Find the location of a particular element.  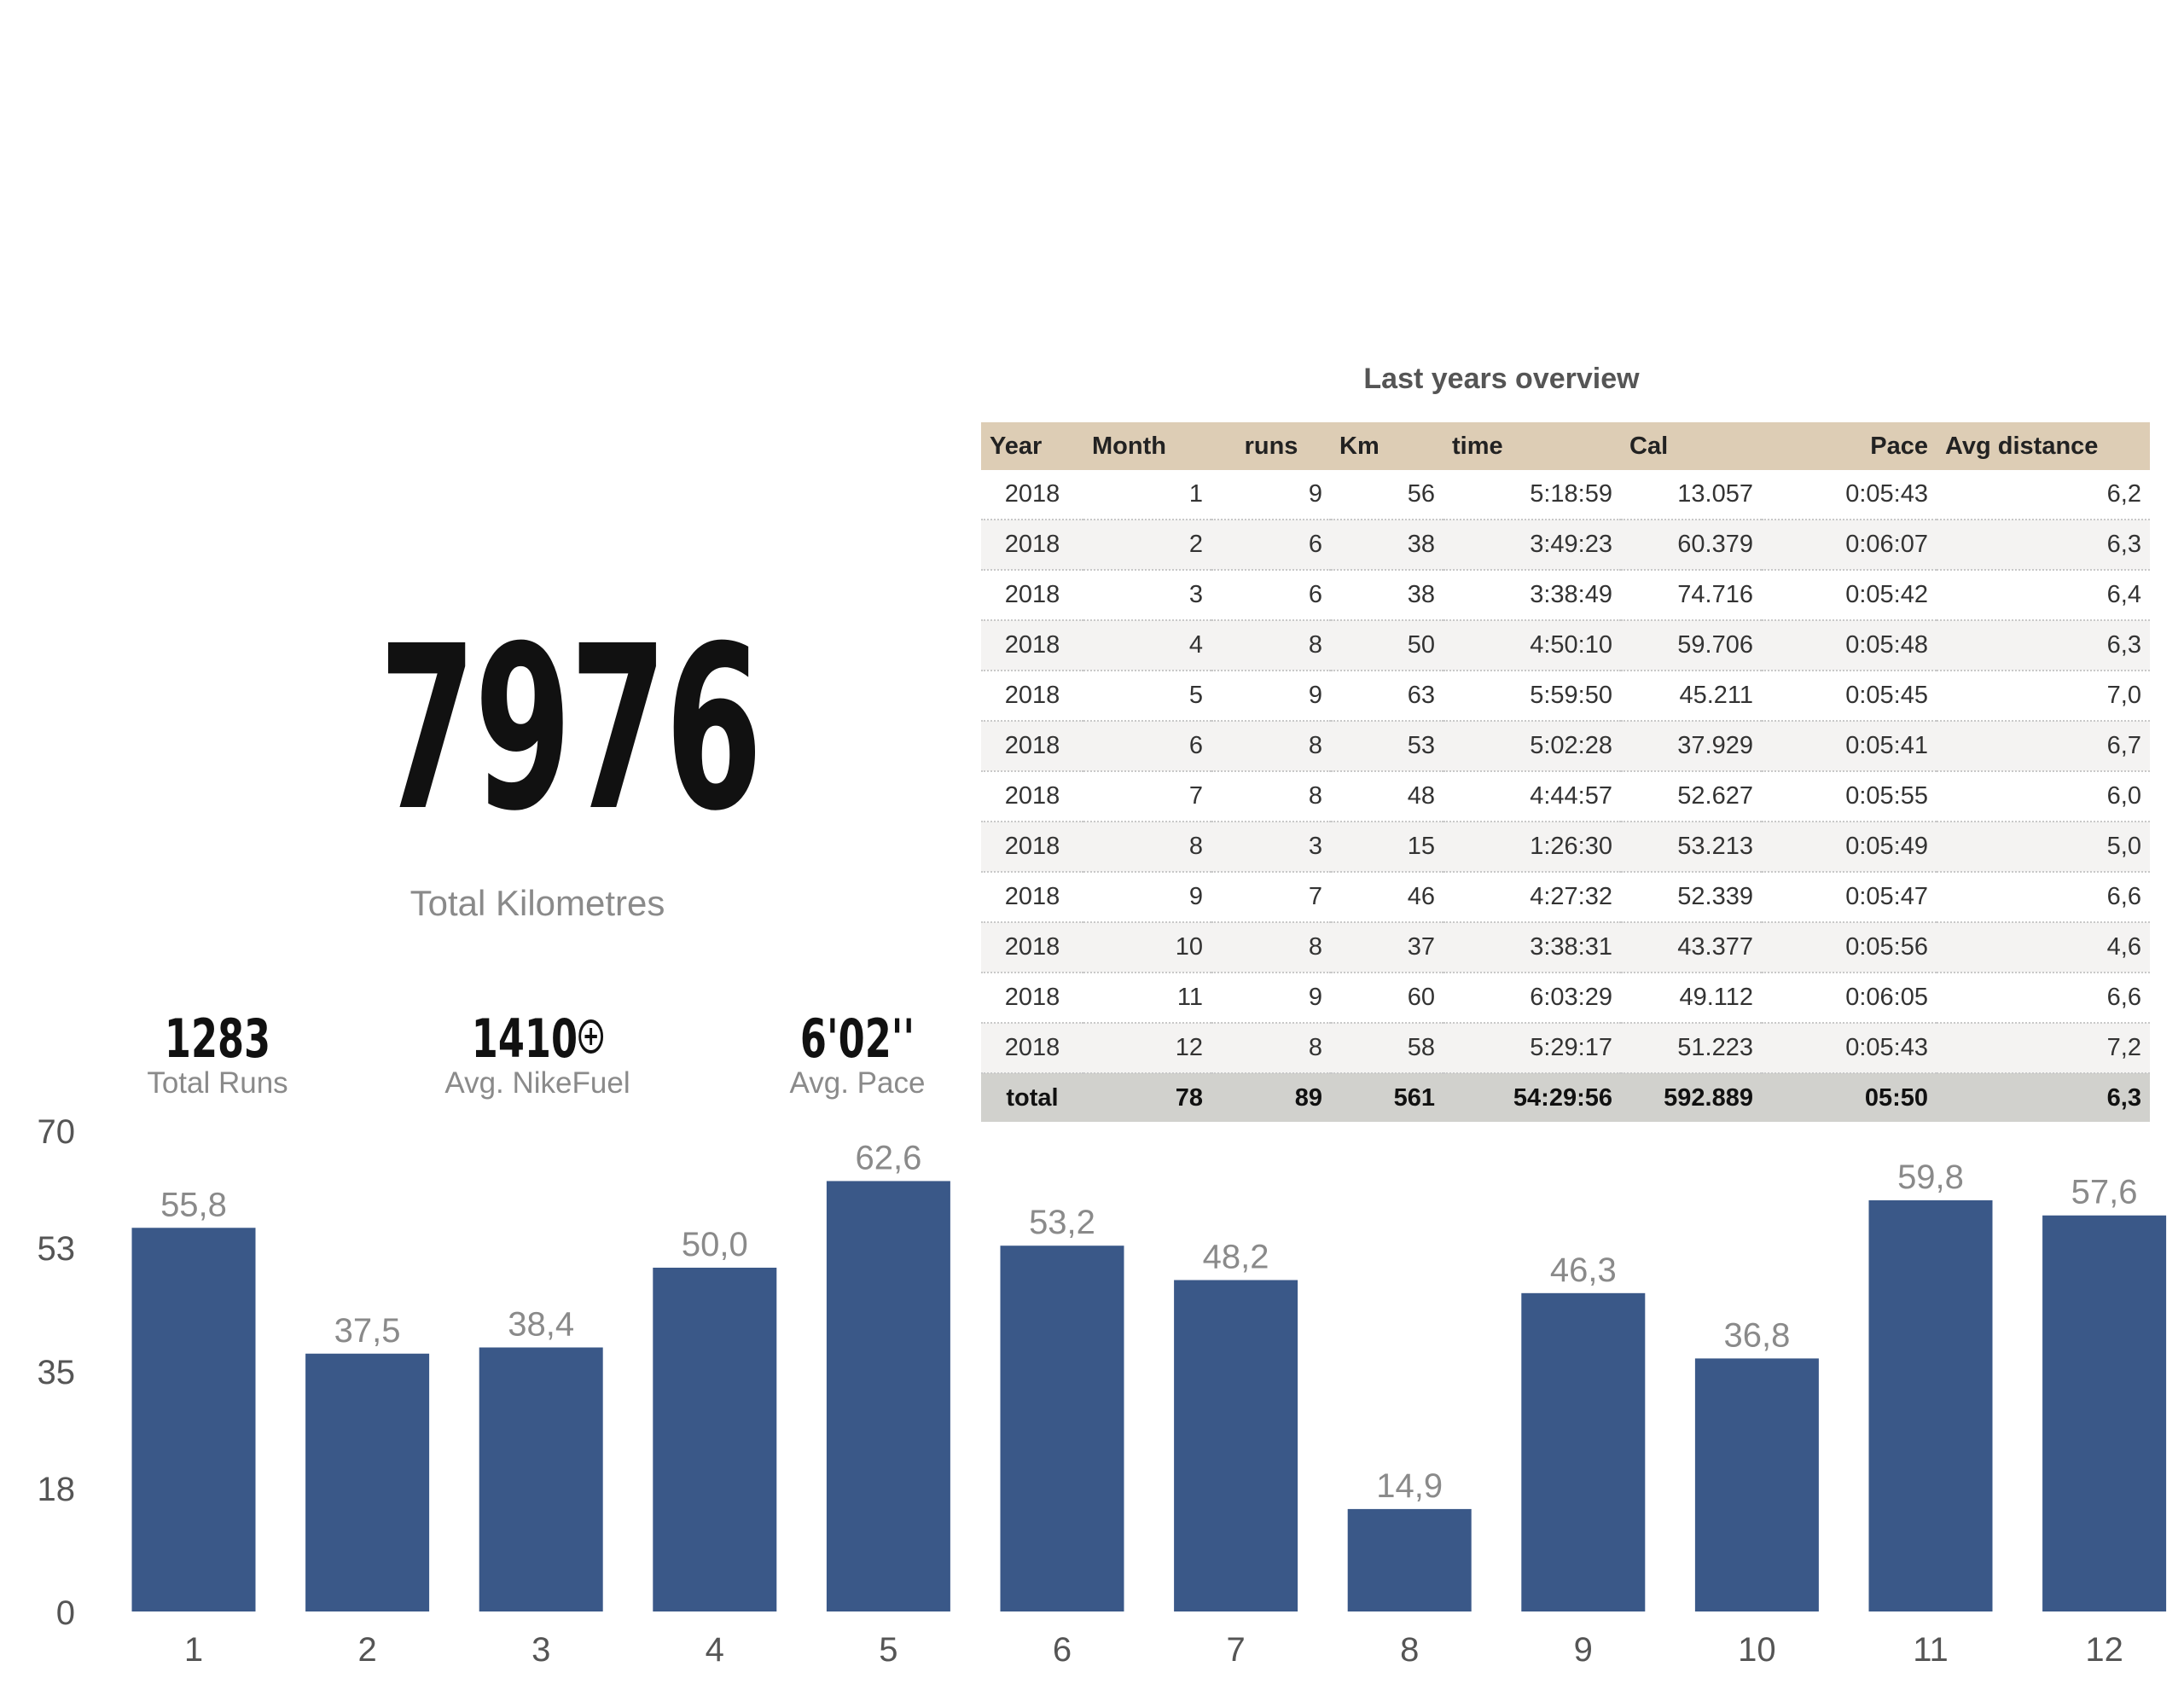

cell-pace: 0:05:49 is located at coordinates (1849, 848).